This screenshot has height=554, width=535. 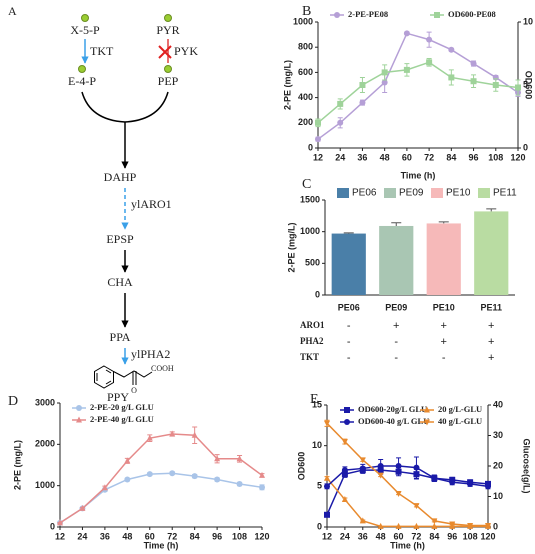 I want to click on merge-curve, so click(x=125, y=107).